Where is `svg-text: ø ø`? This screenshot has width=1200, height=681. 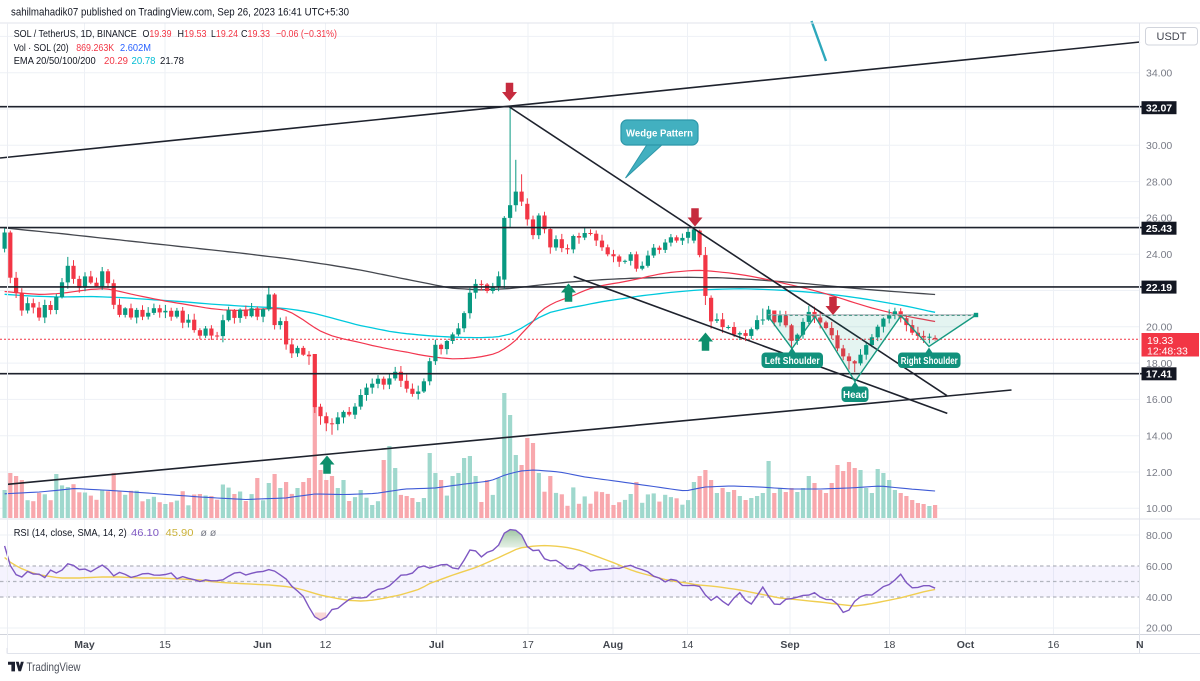 svg-text: ø ø is located at coordinates (209, 533).